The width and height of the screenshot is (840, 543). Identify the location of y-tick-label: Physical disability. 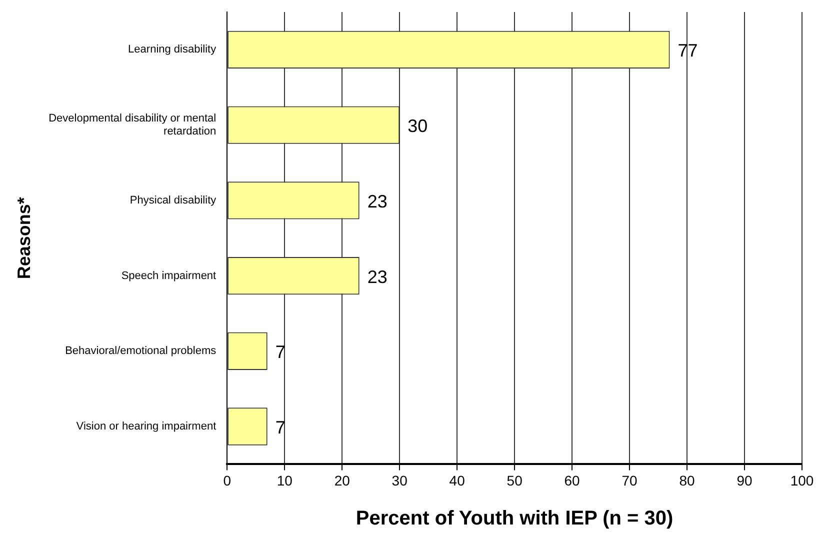
(173, 200).